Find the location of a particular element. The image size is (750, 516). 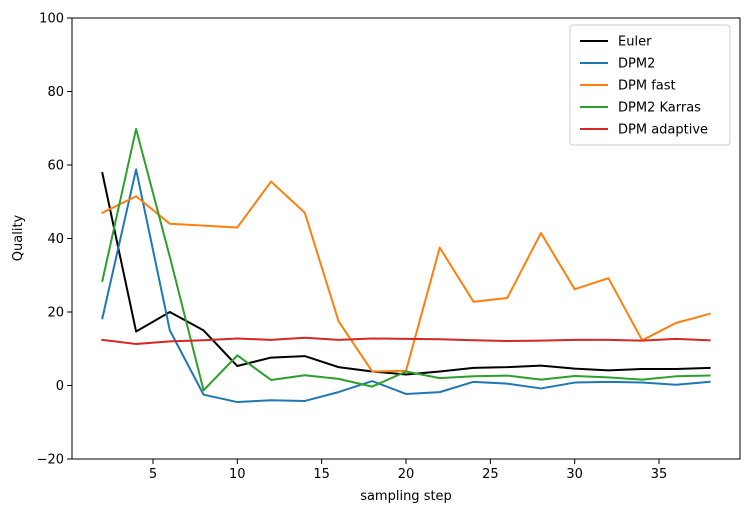

x-axis-ticks: 5 10 15 20 25 30 35 is located at coordinates (408, 470).